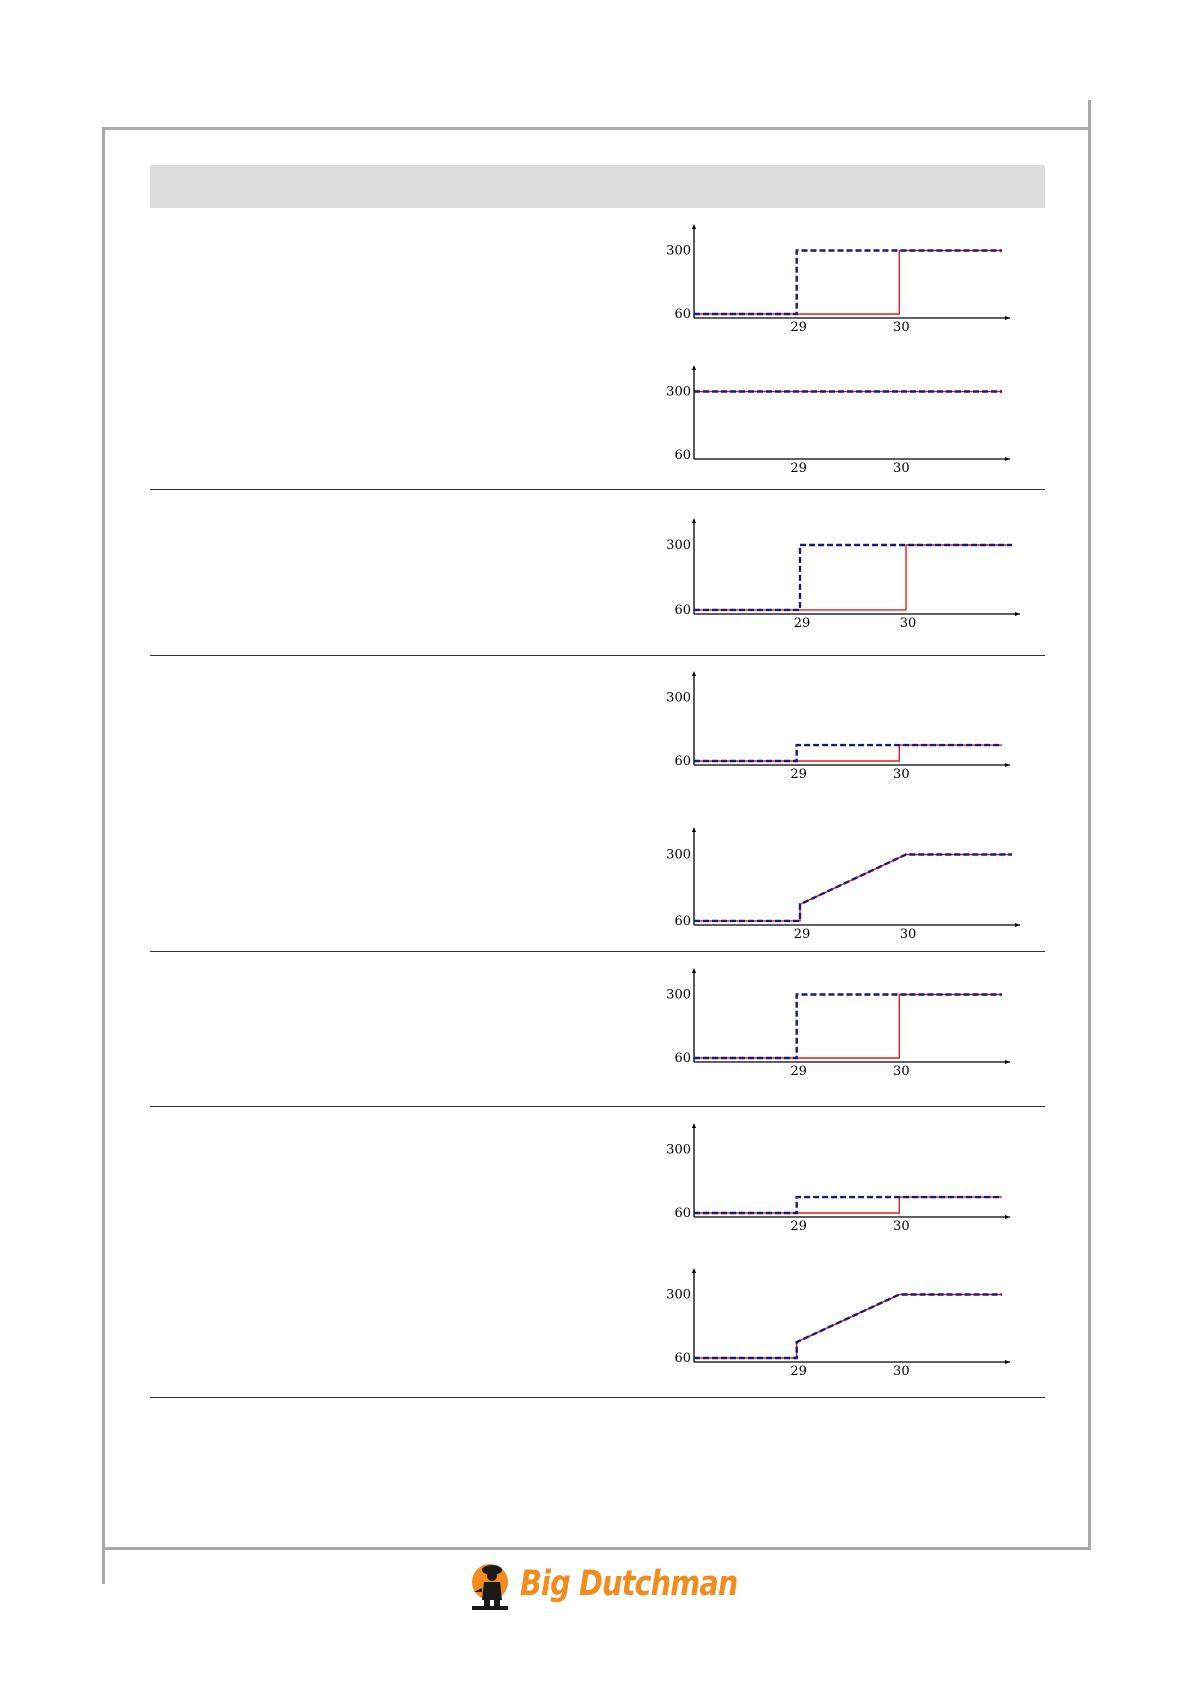  Describe the element at coordinates (597, 186) in the screenshot. I see `table-header-band` at that location.